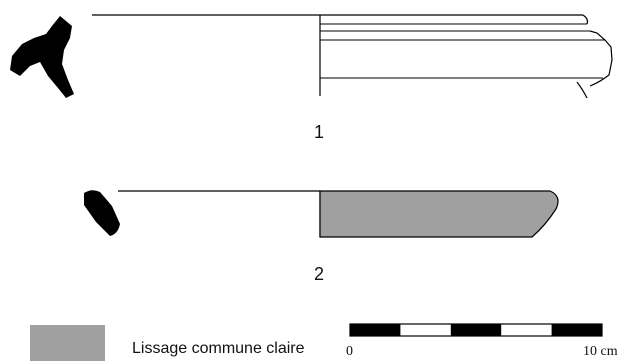 The image size is (630, 361). What do you see at coordinates (585, 19) in the screenshot?
I see `vessel-1-profile` at bounding box center [585, 19].